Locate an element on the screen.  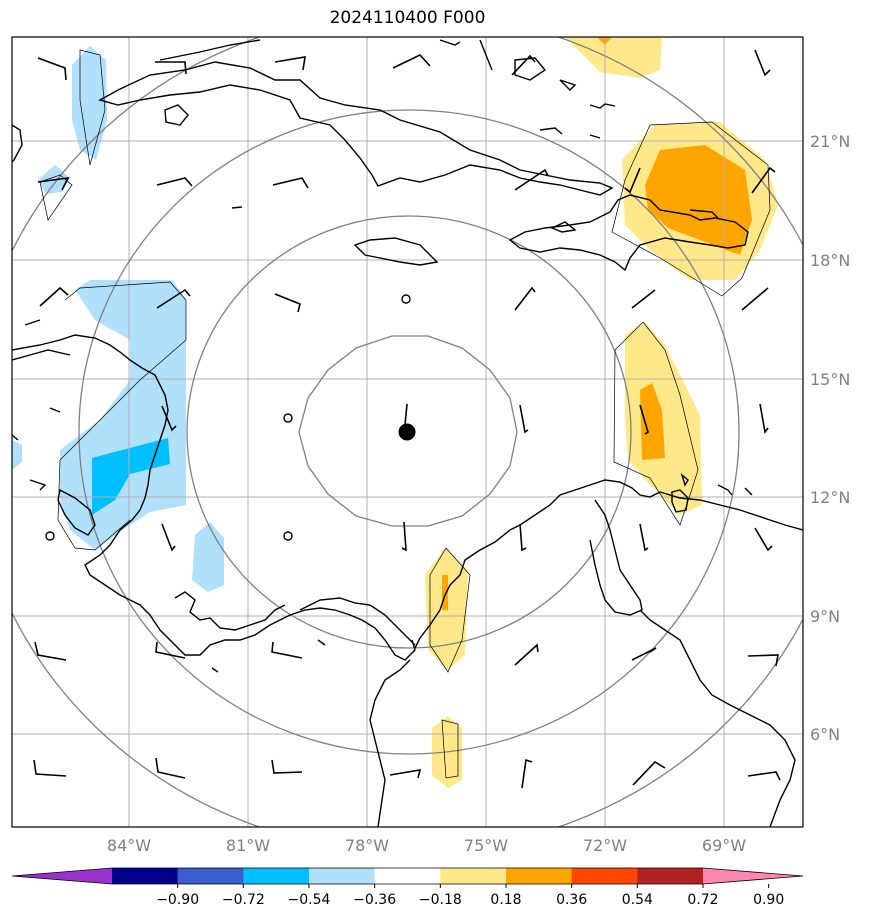
colorbar-tick-label: 0.18 is located at coordinates (505, 900).